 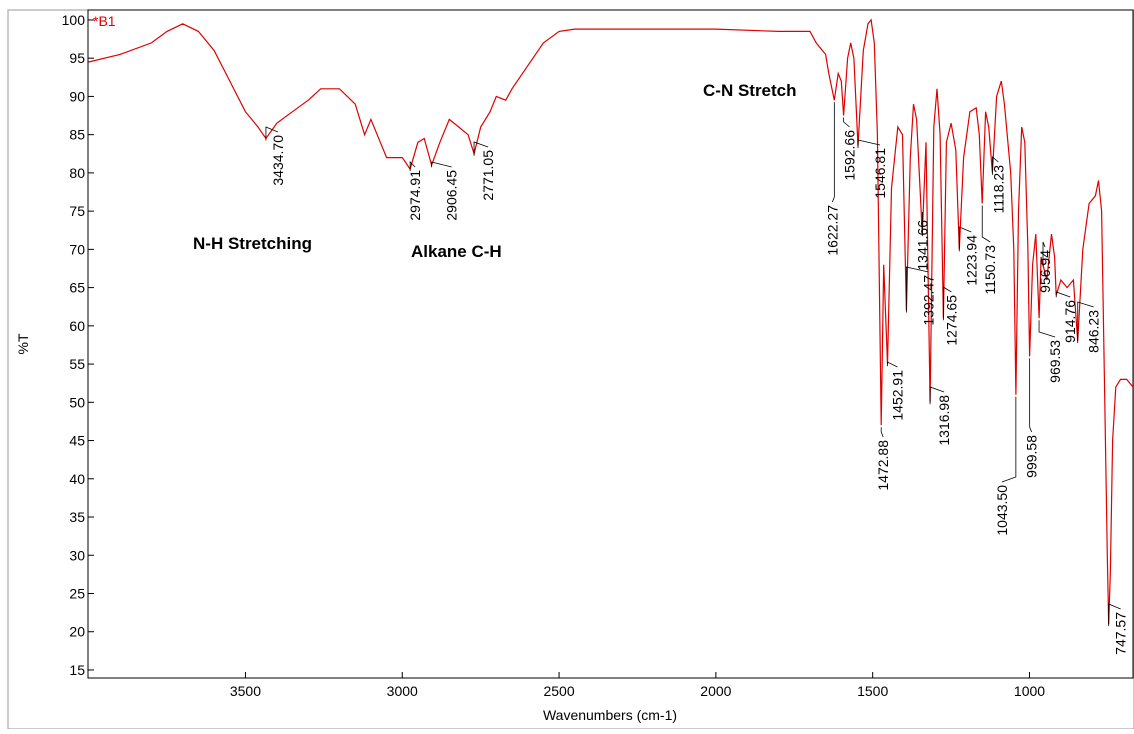 What do you see at coordinates (77, 249) in the screenshot?
I see `y-tick-label: 70` at bounding box center [77, 249].